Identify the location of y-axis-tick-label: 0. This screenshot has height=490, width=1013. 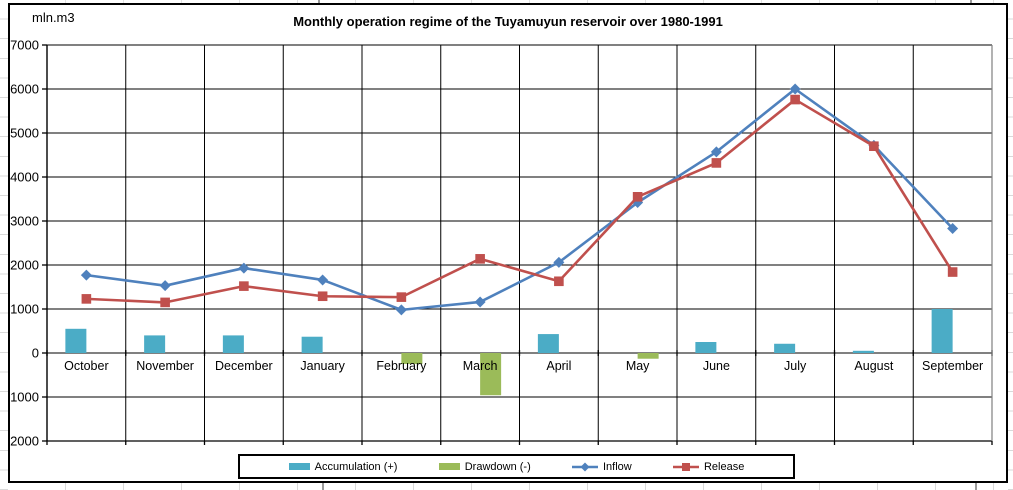
(35, 353).